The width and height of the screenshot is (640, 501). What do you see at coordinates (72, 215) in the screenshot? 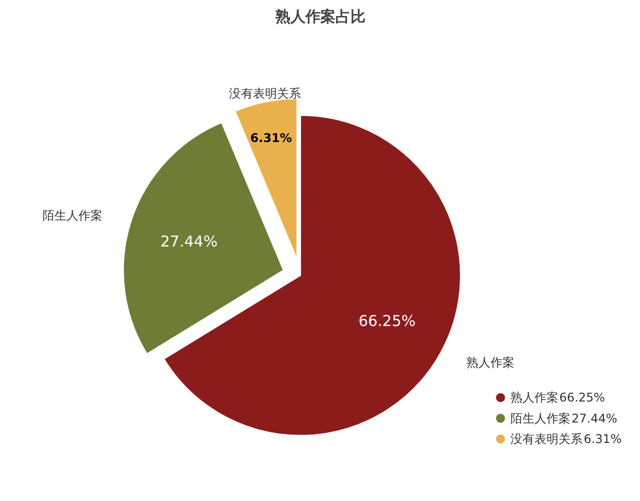
I see `slice-label: 陌生人作案` at bounding box center [72, 215].